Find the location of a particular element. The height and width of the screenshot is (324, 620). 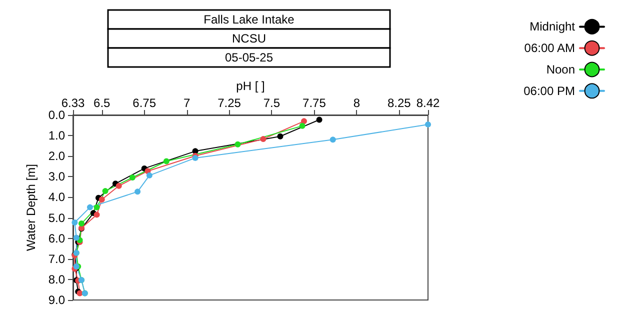

y-tick-label: 8.0 is located at coordinates (57, 279).